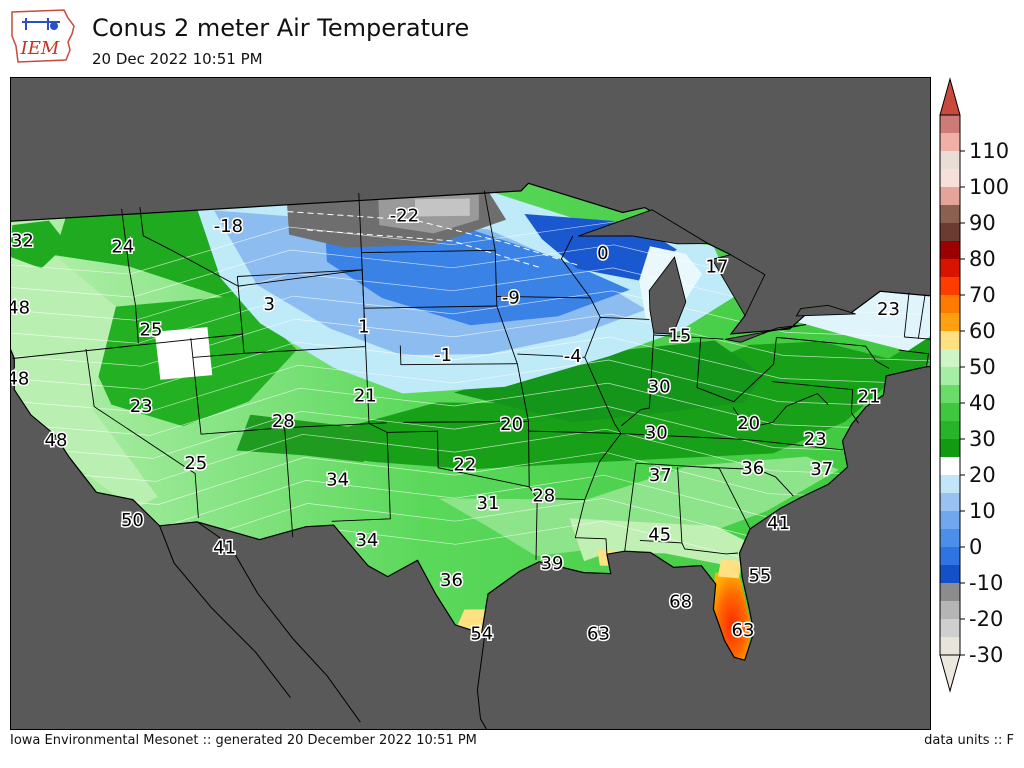 The image size is (1024, 768). Describe the element at coordinates (982, 511) in the screenshot. I see `colorbar-tick-label: 10` at that location.